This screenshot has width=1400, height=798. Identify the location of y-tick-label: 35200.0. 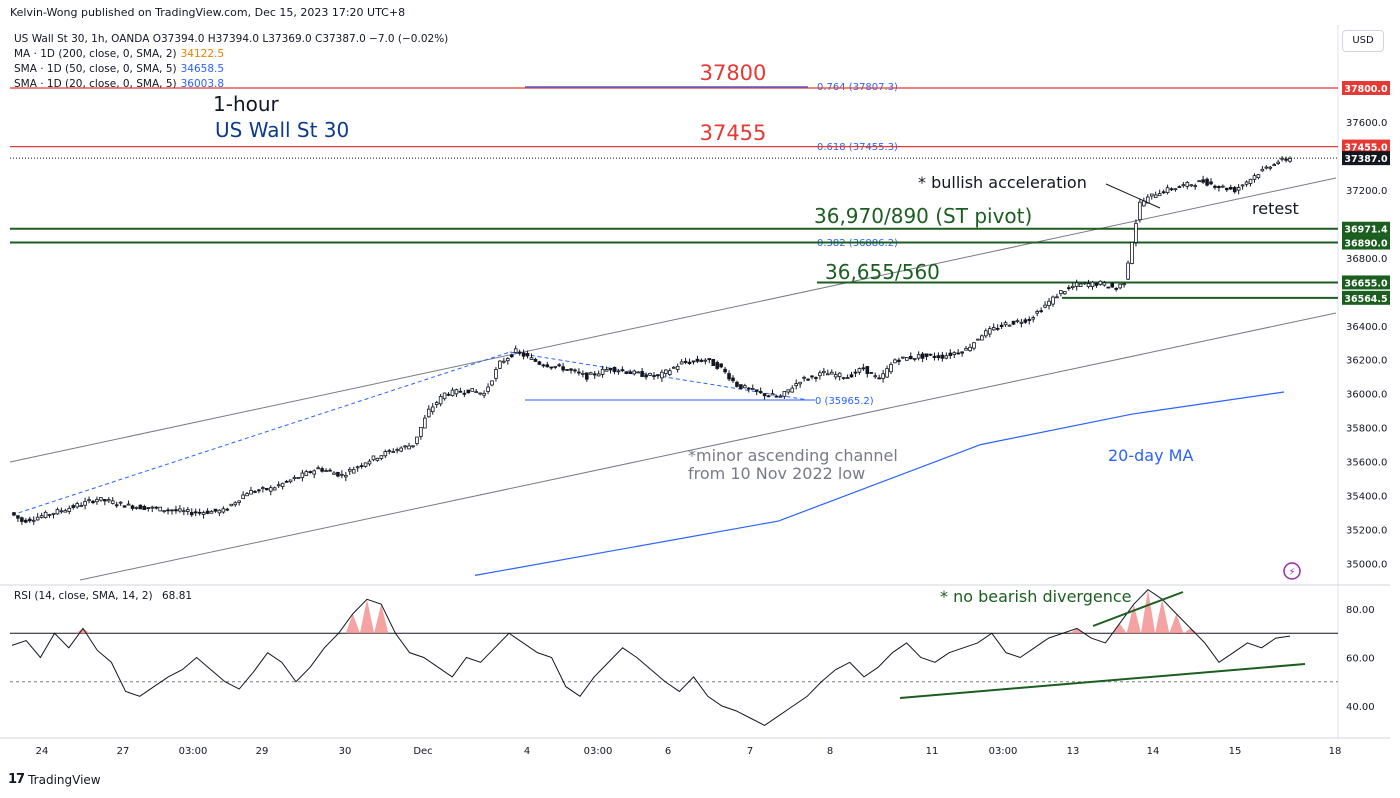
(1366, 531).